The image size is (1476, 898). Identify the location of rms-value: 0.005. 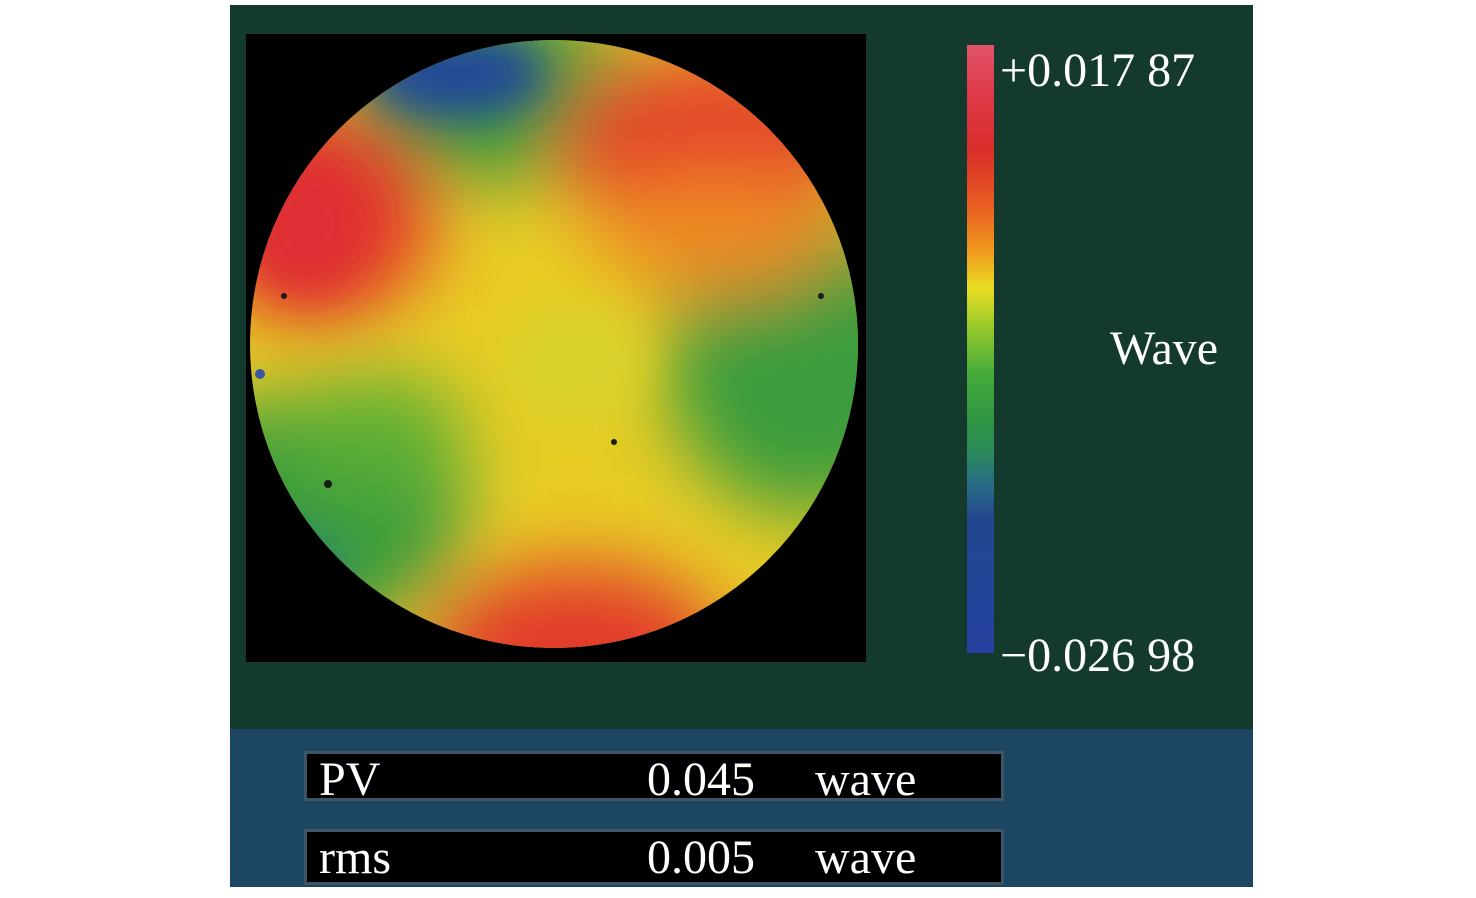
(701, 857).